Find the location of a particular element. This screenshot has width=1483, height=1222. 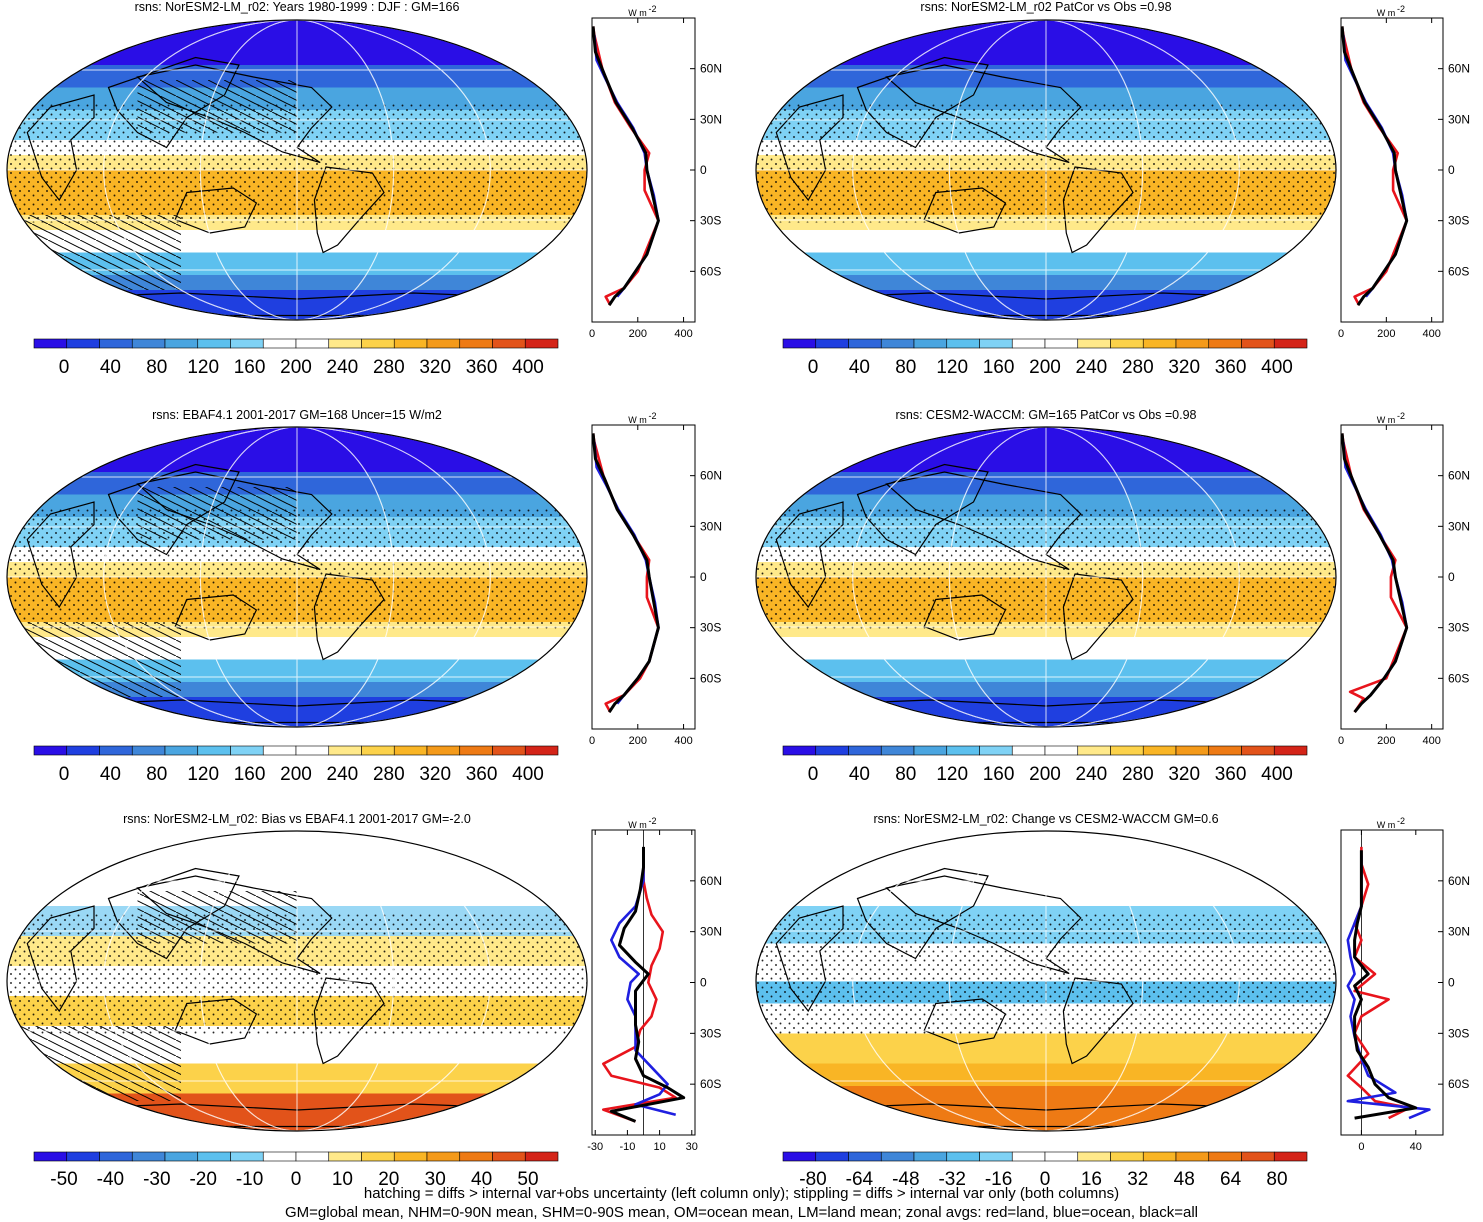

colorbar-label: 32 is located at coordinates (1137, 1179).